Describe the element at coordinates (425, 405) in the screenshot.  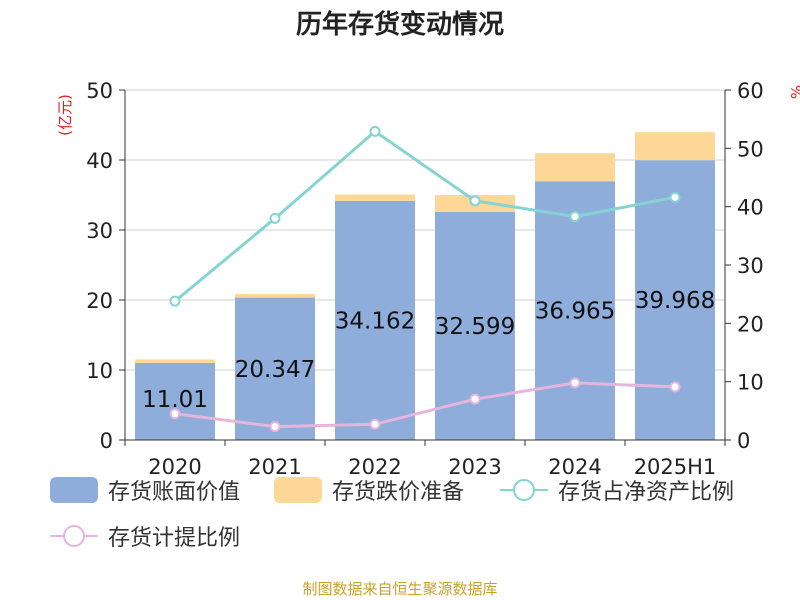
I see `line-provision-ratio` at that location.